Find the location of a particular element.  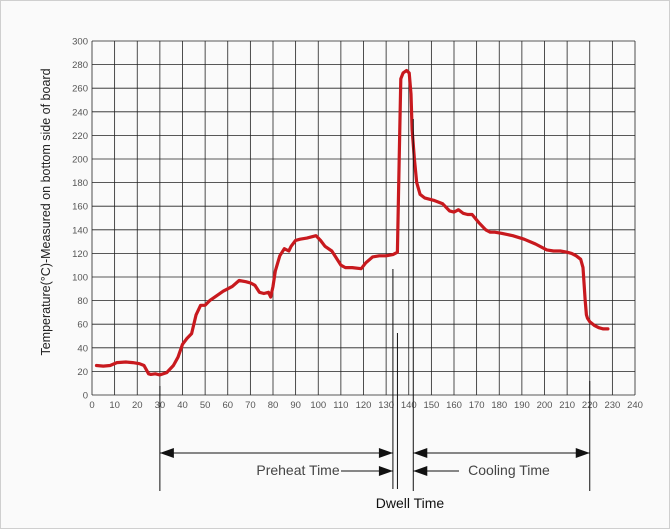

y-tick-label: 60 is located at coordinates (82, 325).